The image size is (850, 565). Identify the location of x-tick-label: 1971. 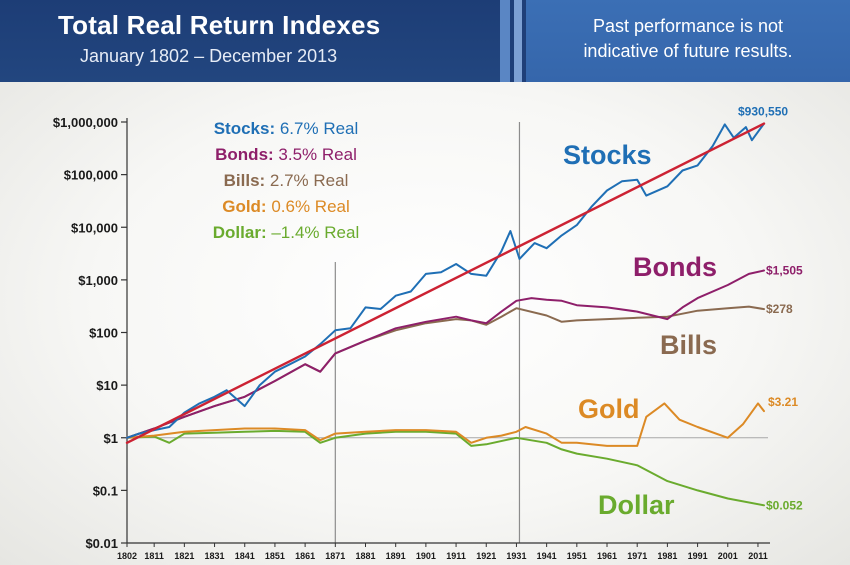
(637, 556).